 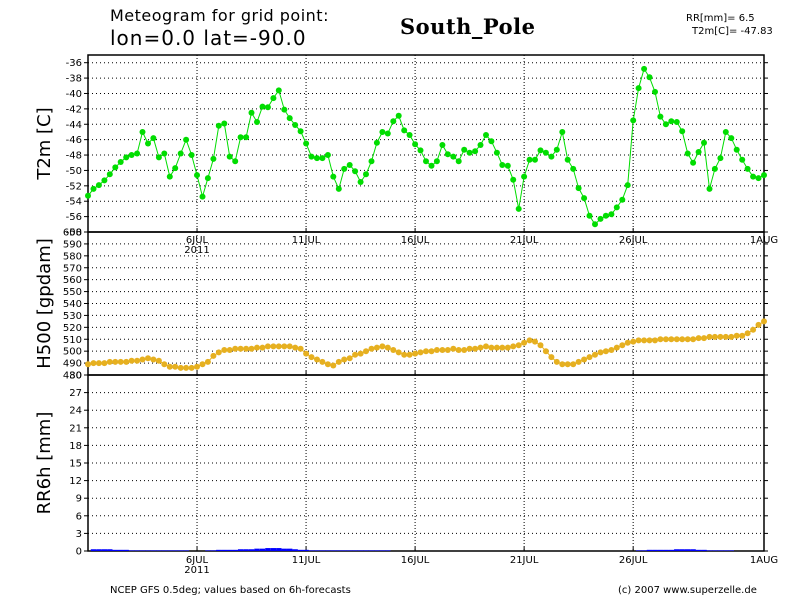 What do you see at coordinates (74, 217) in the screenshot?
I see `t2m-ytick-label: -56` at bounding box center [74, 217].